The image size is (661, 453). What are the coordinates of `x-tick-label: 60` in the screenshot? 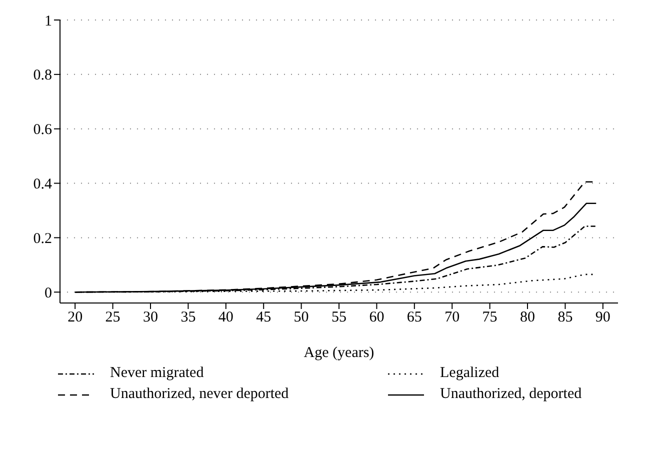 It's located at (376, 318).